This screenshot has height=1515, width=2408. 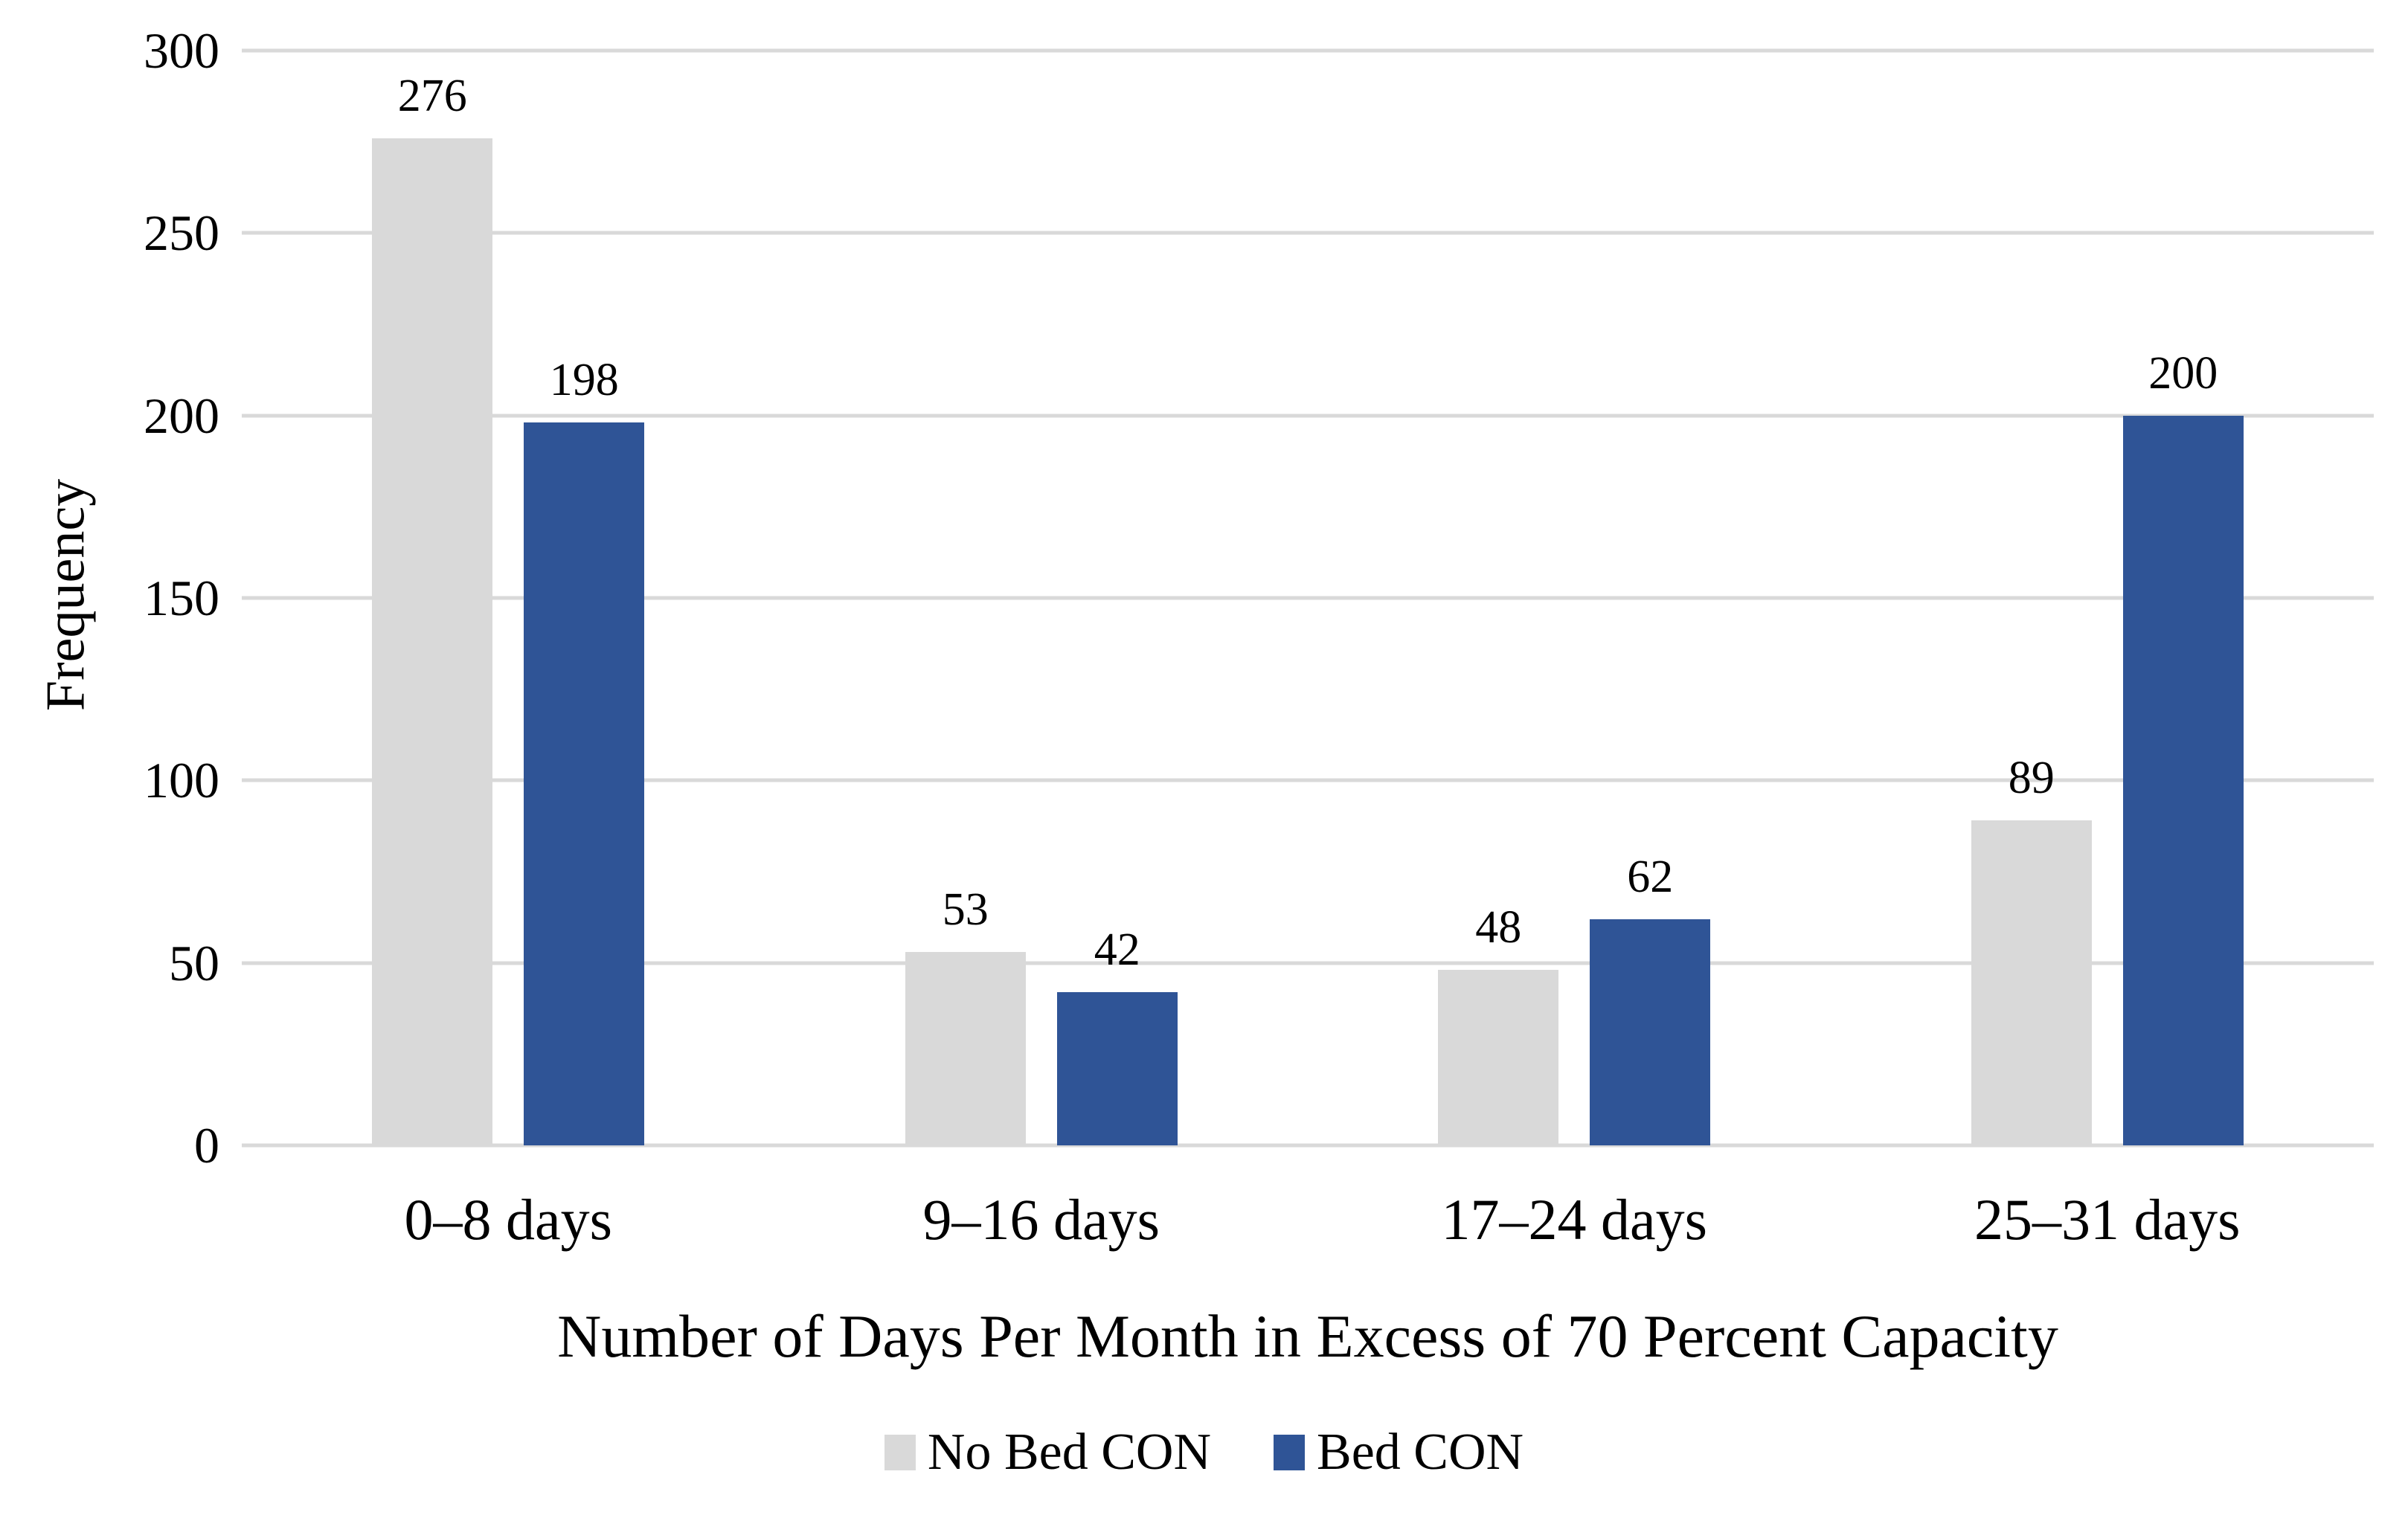 What do you see at coordinates (1308, 1220) in the screenshot?
I see `x-axis-category-labels: 0–8 days 9–16 days 17–24 days 25–31 days` at bounding box center [1308, 1220].